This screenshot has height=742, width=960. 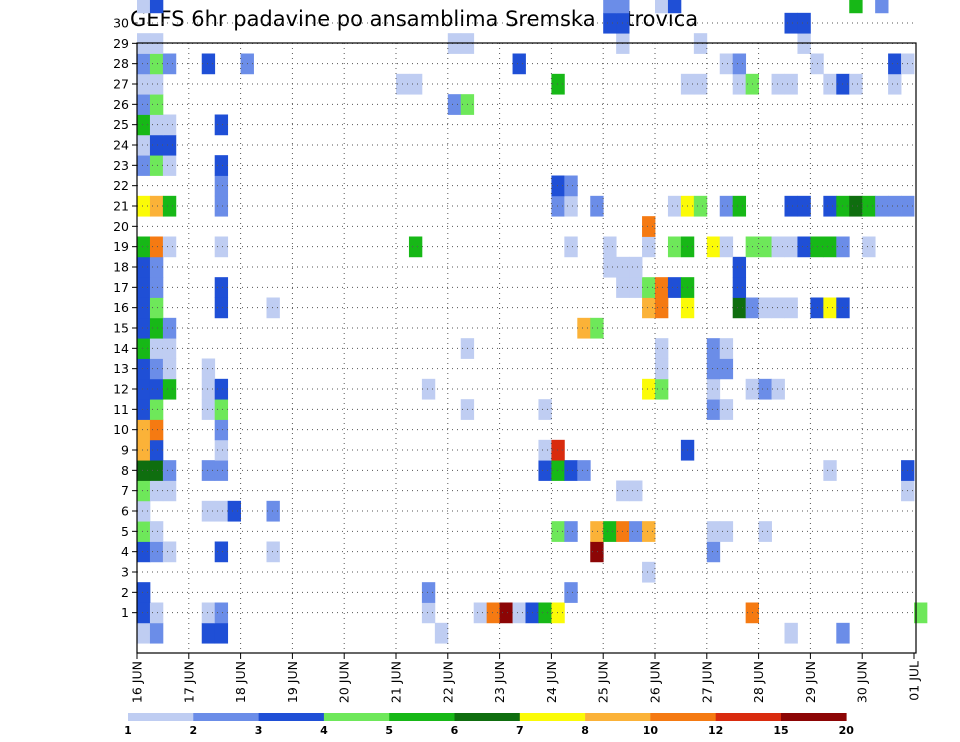 I want to click on legend-label: 20, so click(x=847, y=730).